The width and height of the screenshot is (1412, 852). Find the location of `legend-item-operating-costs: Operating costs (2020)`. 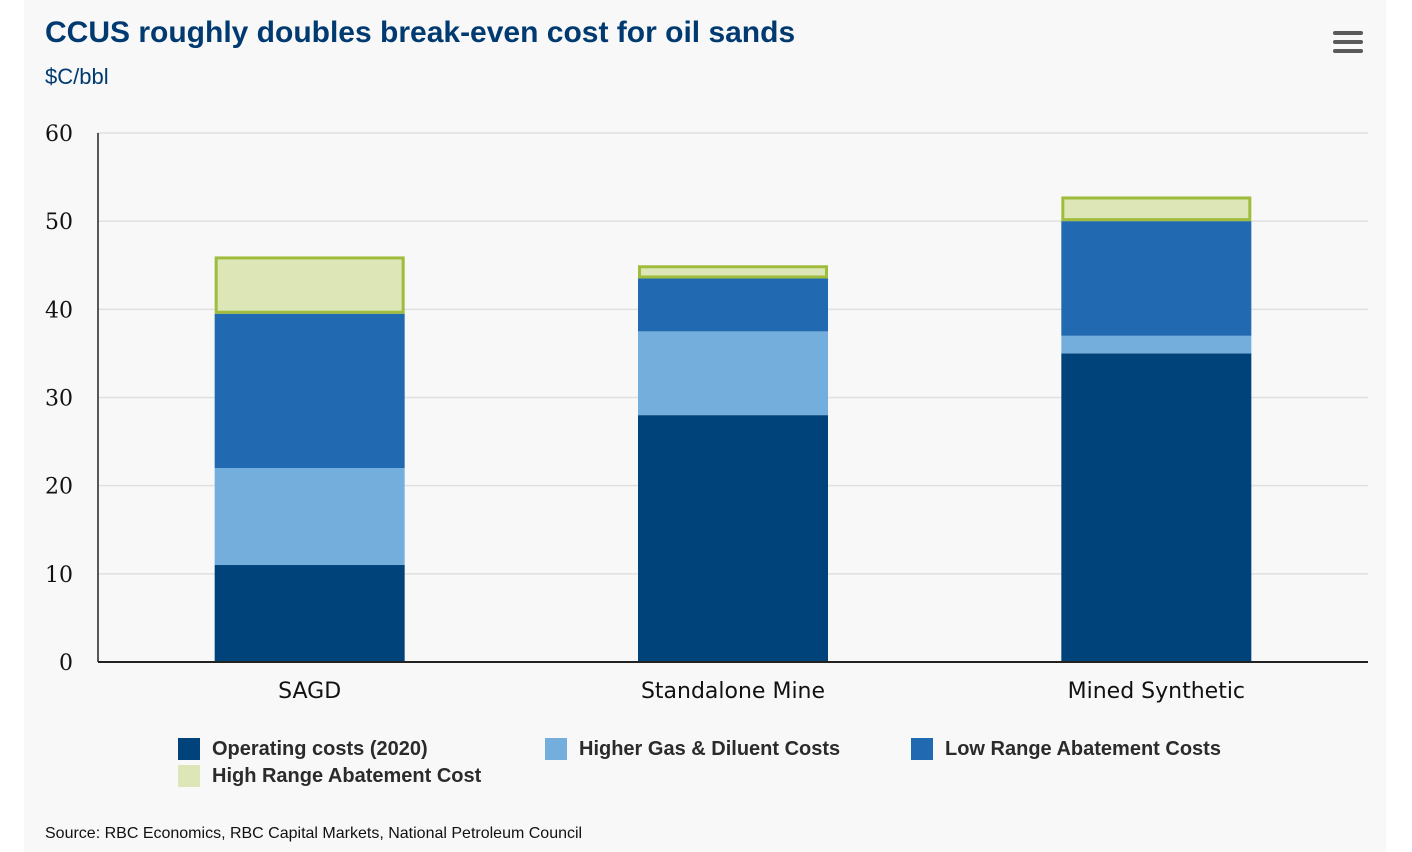

legend-item-operating-costs: Operating costs (2020) is located at coordinates (303, 749).